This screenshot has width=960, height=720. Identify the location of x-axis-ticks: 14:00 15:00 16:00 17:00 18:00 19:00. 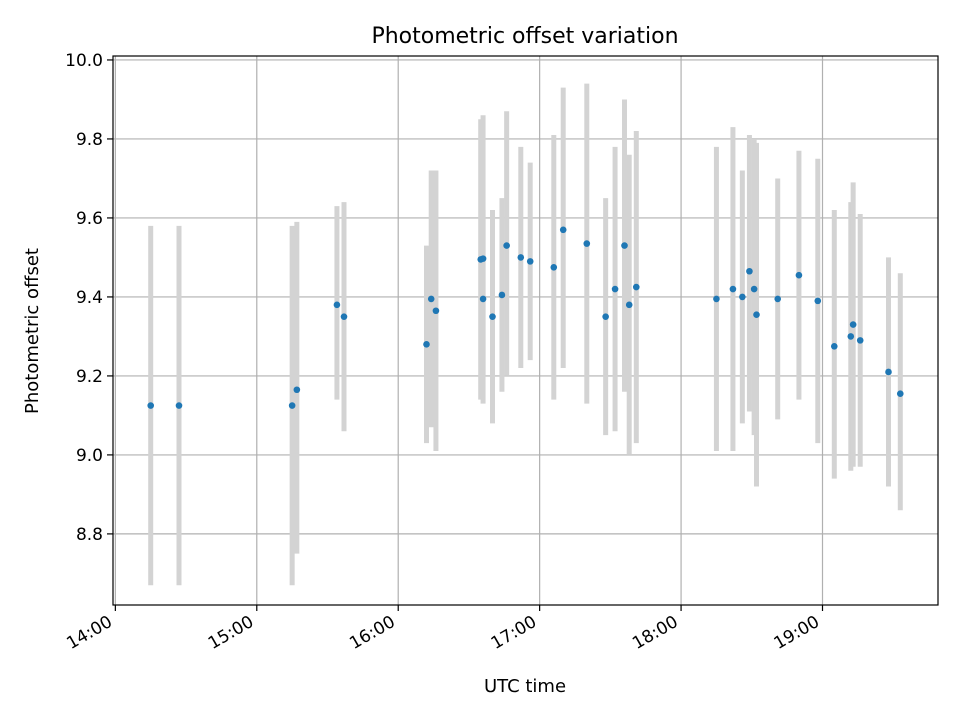
(443, 629).